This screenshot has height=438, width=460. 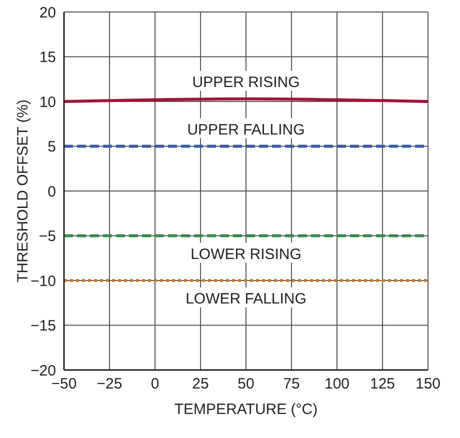 What do you see at coordinates (337, 384) in the screenshot?
I see `x-tick-label: 100` at bounding box center [337, 384].